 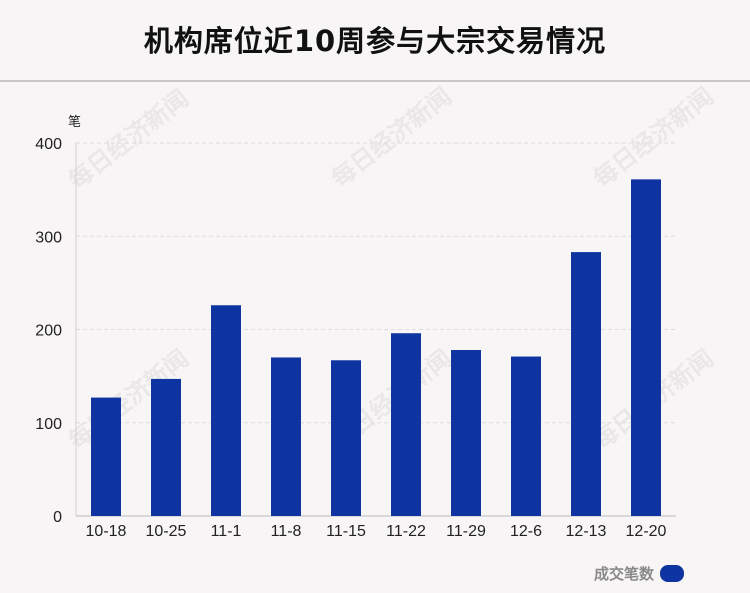 What do you see at coordinates (646, 531) in the screenshot?
I see `x-tick-label: 12-20` at bounding box center [646, 531].